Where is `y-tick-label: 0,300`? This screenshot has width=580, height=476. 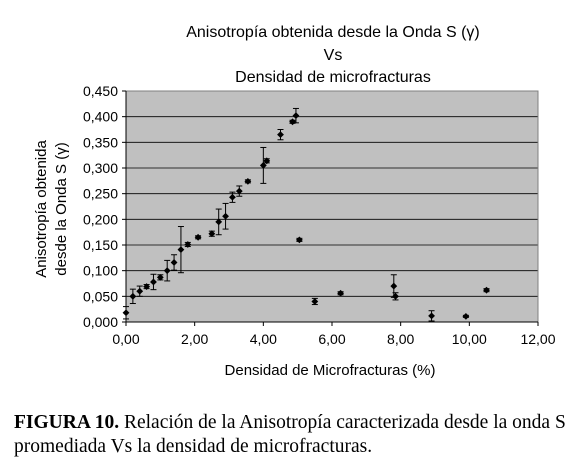 y-tick-label: 0,300 is located at coordinates (100, 168).